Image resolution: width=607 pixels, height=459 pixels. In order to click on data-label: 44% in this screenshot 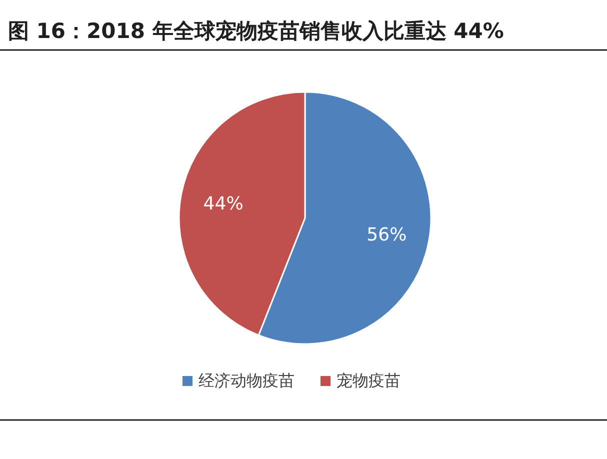, I will do `click(223, 203)`.